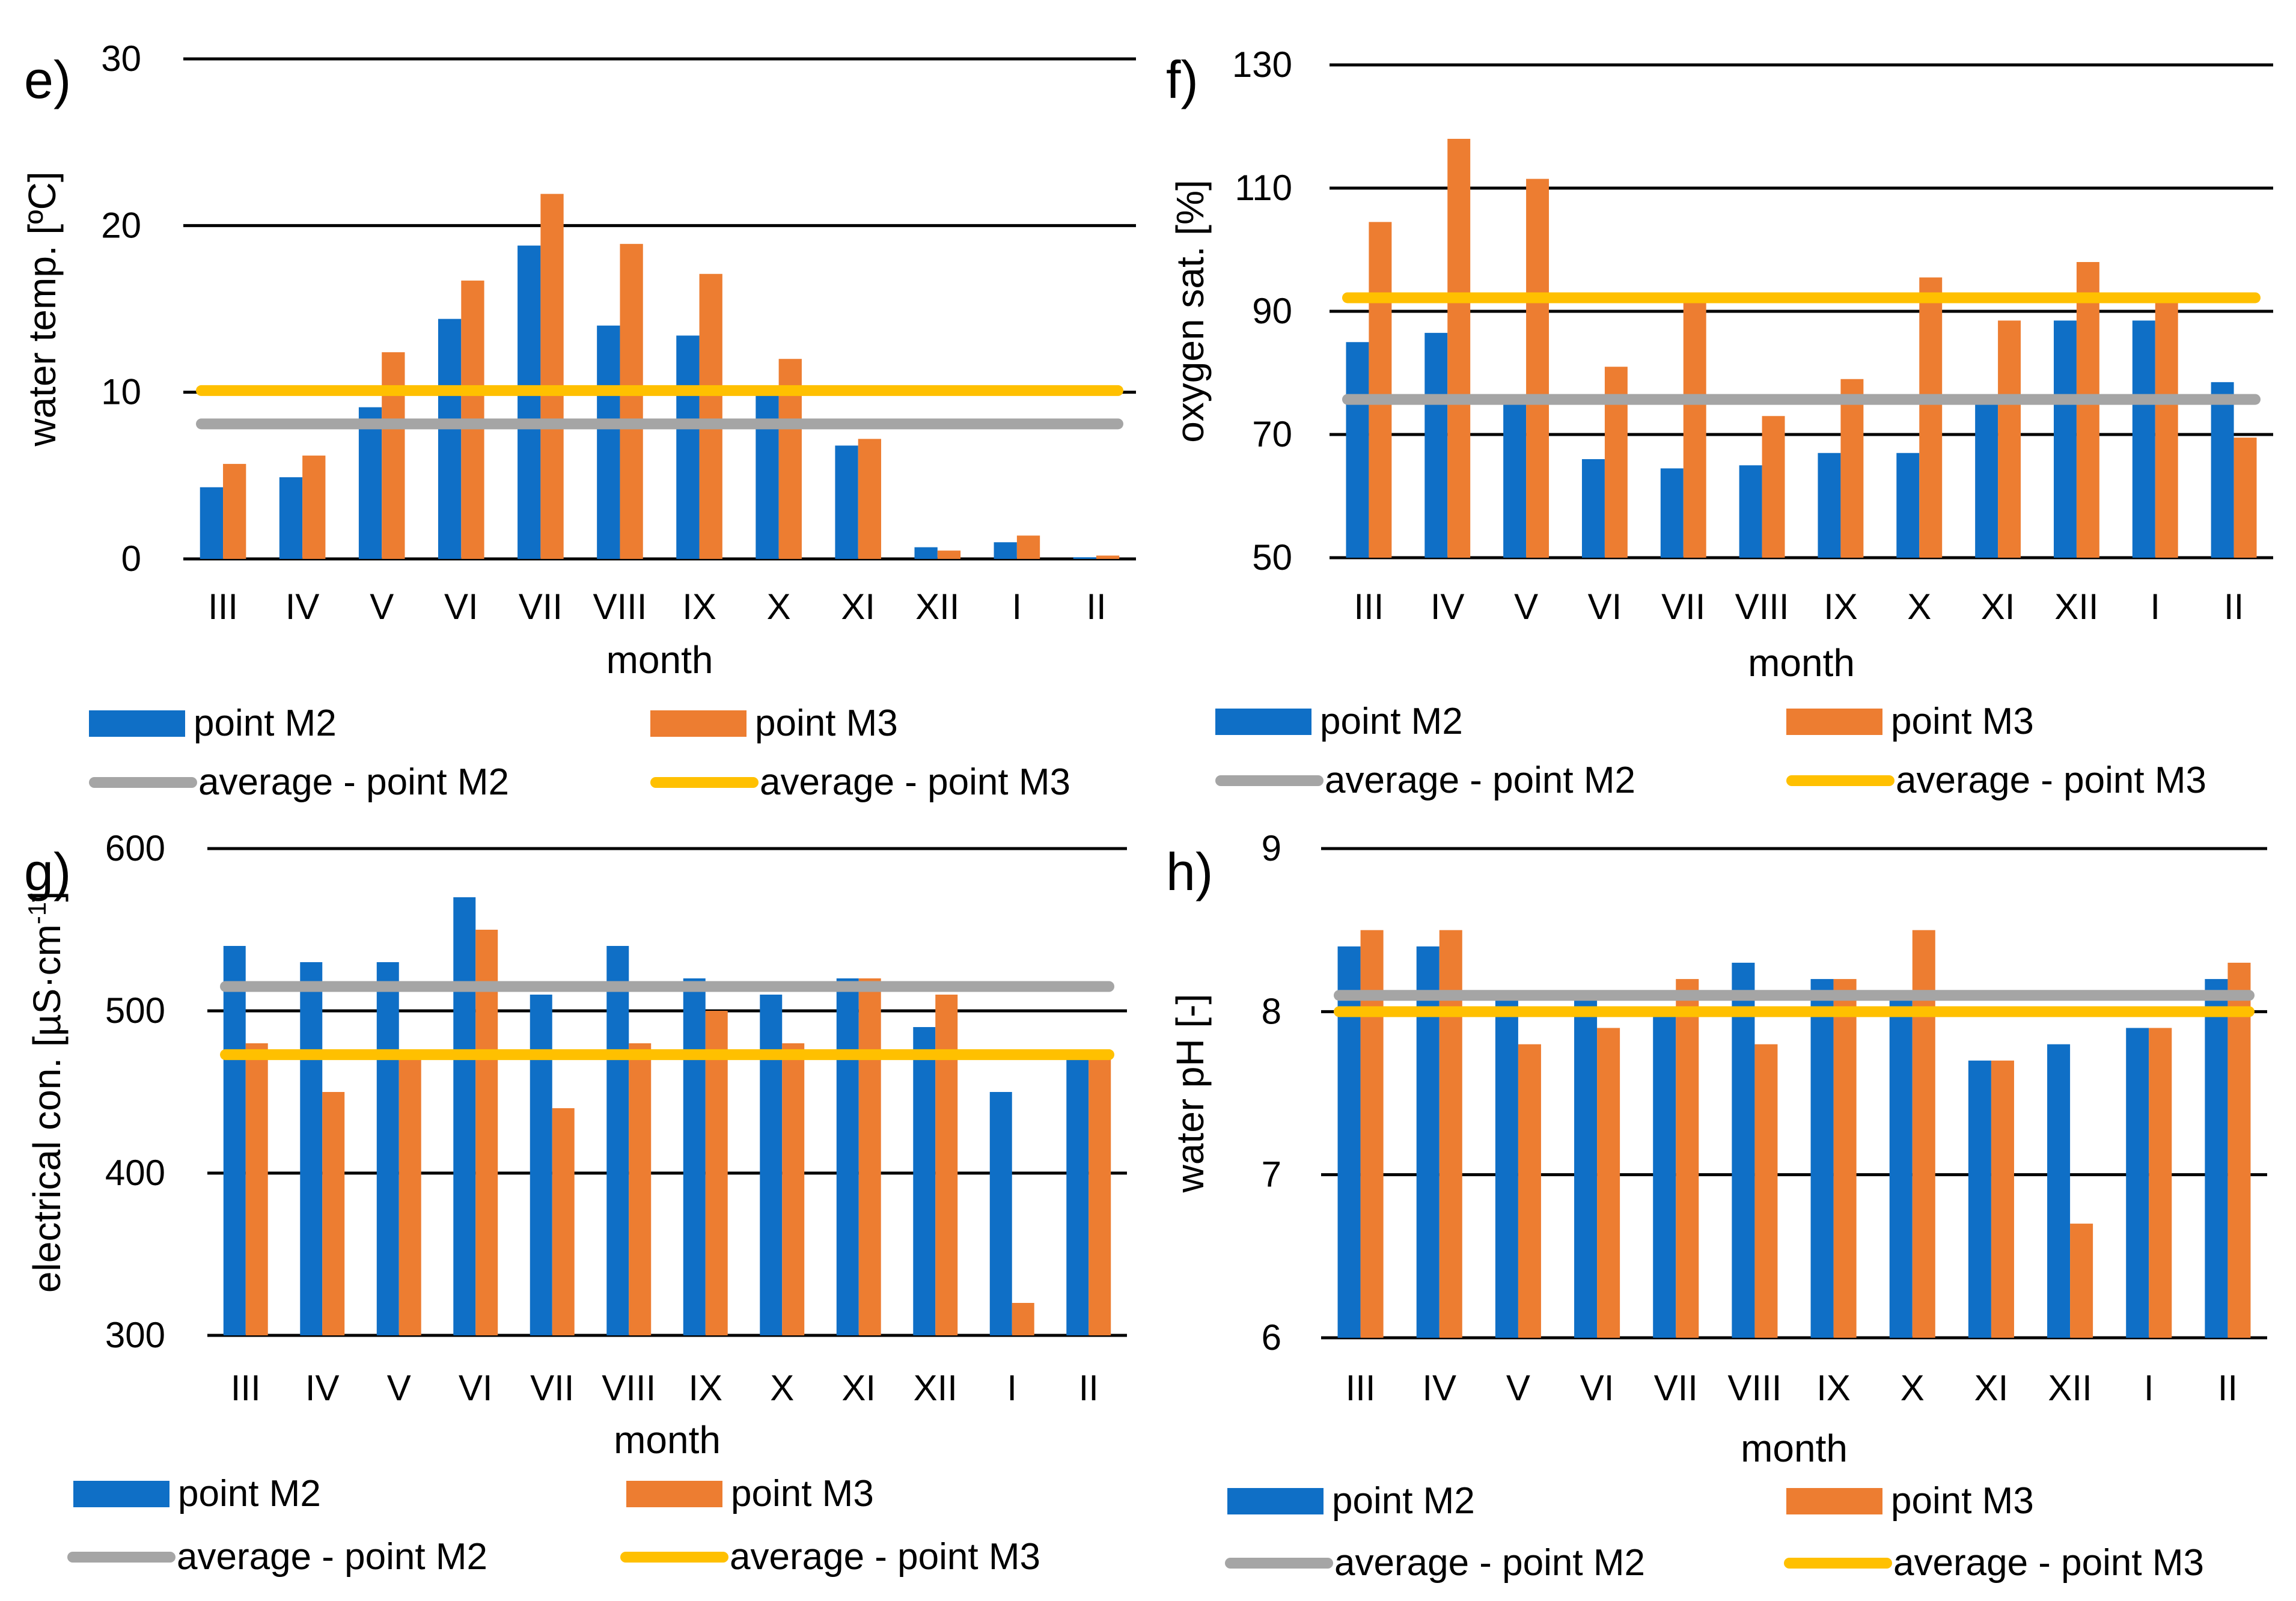 The height and width of the screenshot is (1601, 2296). I want to click on panel-label-e: e), so click(48, 79).